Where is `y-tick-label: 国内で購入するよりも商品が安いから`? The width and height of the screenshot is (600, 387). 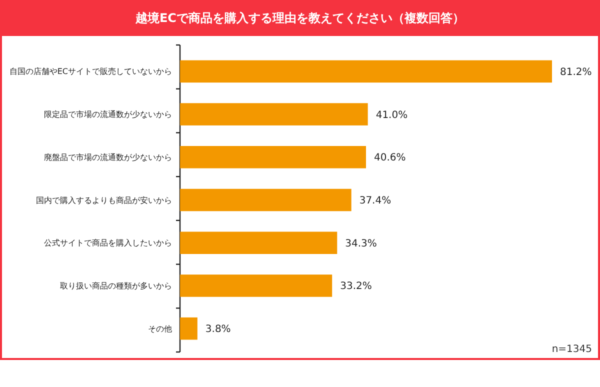
y-tick-label: 国内で購入するよりも商品が安いから is located at coordinates (104, 200).